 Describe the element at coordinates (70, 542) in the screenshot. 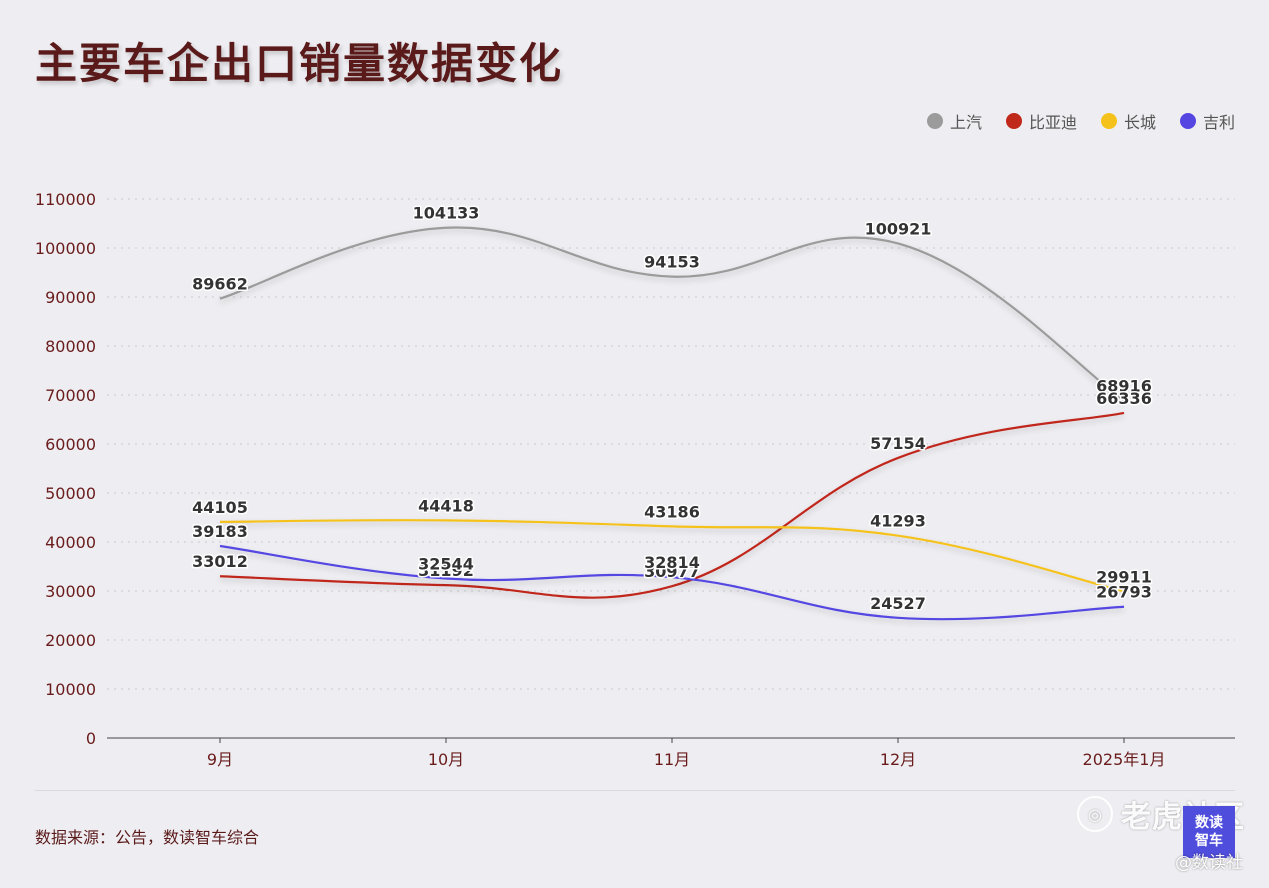

I see `y-tick-label: 40000` at that location.